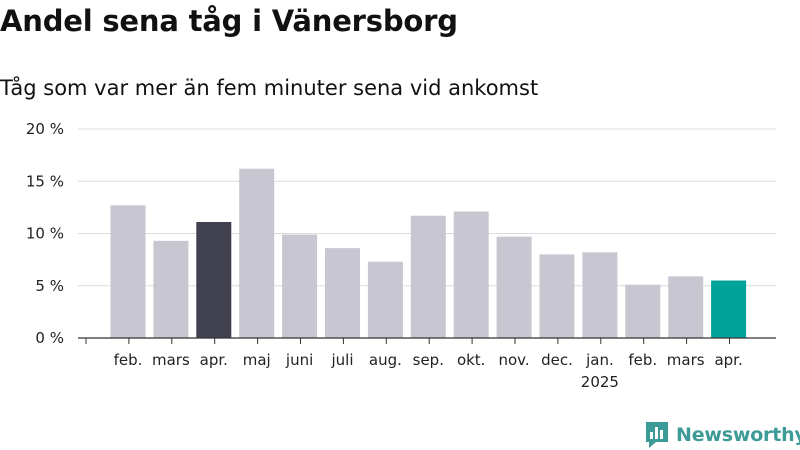  I want to click on x-tick-label: okt., so click(471, 360).